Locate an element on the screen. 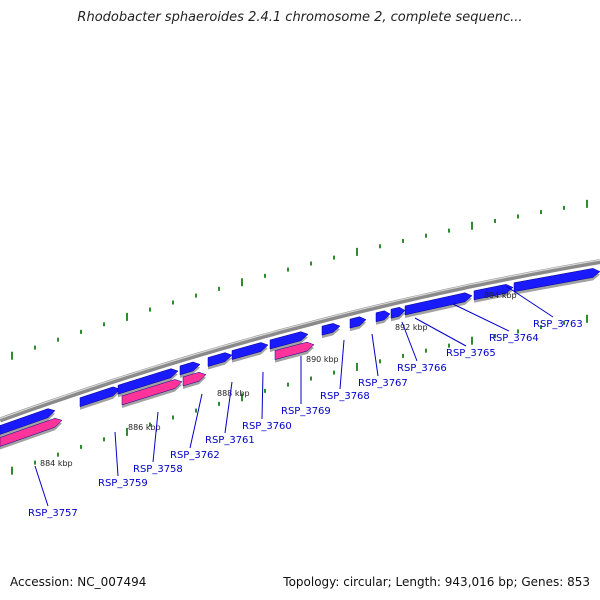  gene-label: RSP_3767 is located at coordinates (383, 383).